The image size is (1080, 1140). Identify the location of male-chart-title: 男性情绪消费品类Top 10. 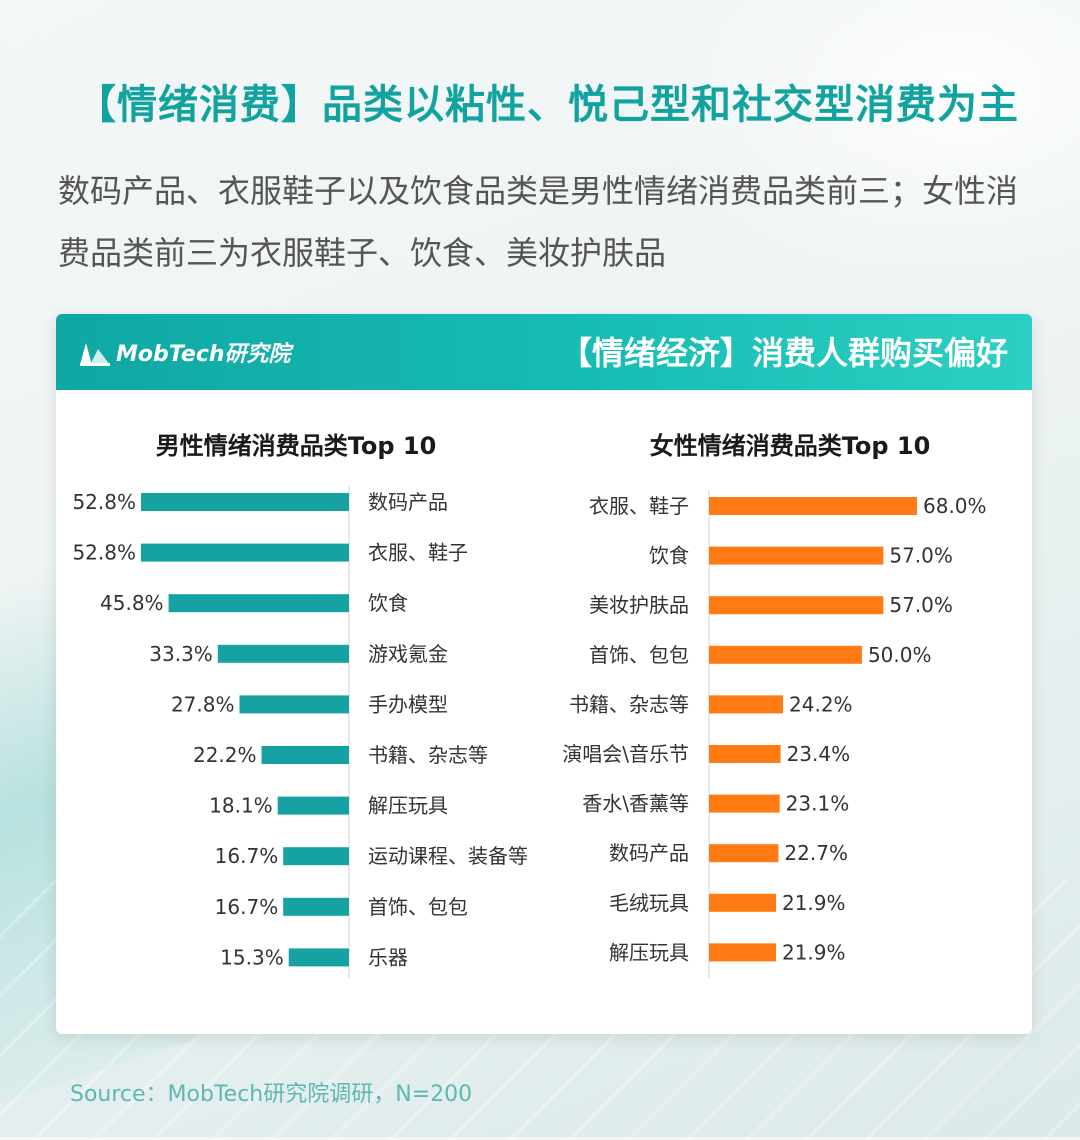
(296, 446).